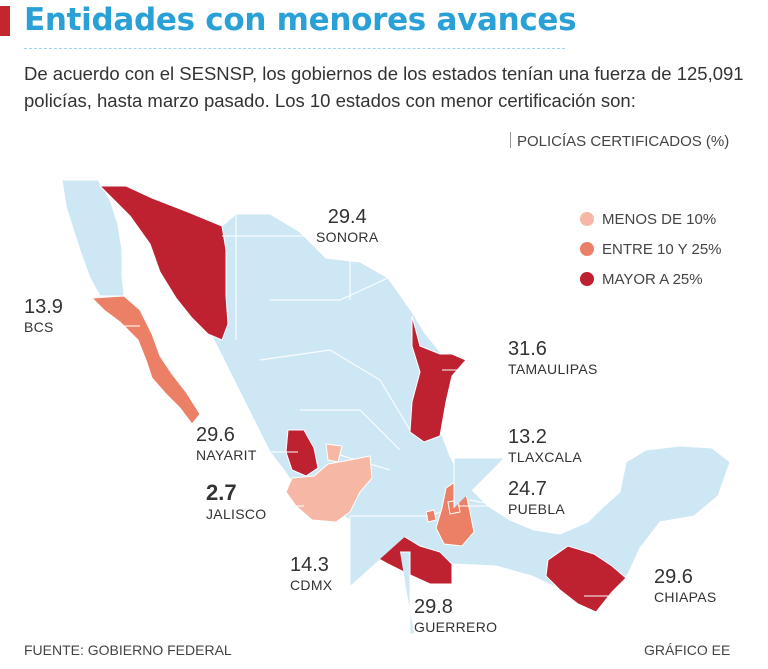 This screenshot has height=669, width=768. What do you see at coordinates (456, 627) in the screenshot?
I see `name-guerrero: GUERRERO` at bounding box center [456, 627].